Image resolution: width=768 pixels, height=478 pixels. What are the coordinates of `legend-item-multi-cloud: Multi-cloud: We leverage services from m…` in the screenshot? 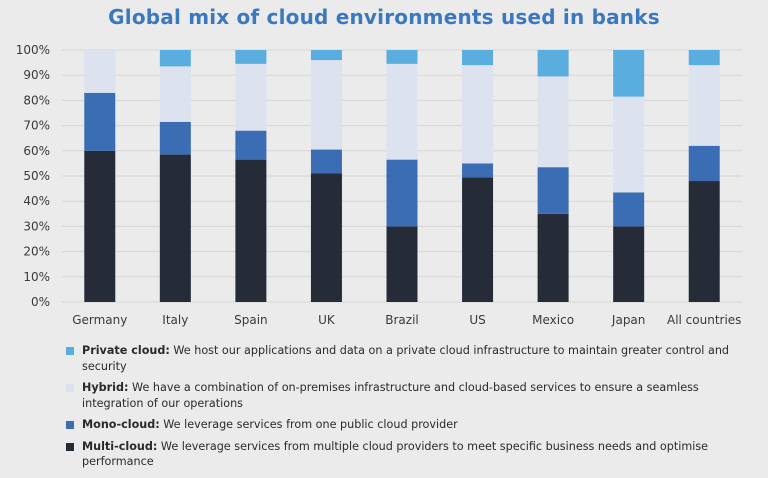 It's located at (406, 454).